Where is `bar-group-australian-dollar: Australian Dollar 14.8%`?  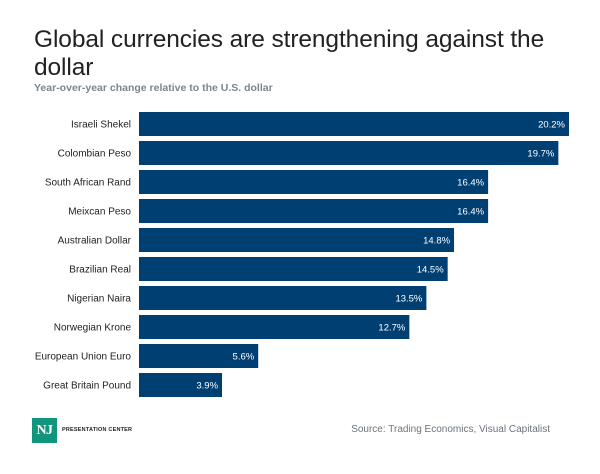
bar-group-australian-dollar: Australian Dollar 14.8% is located at coordinates (256, 240).